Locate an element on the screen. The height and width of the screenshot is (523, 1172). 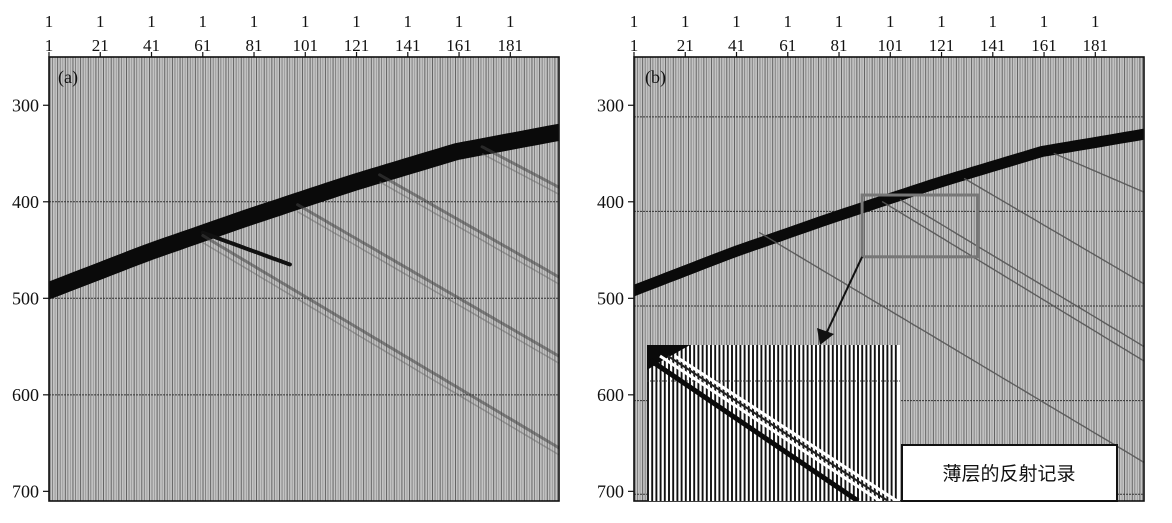
panel-label-b: (b) is located at coordinates (655, 77).